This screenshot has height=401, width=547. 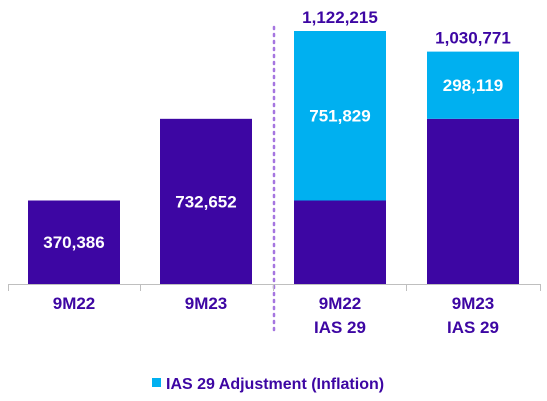 What do you see at coordinates (74, 303) in the screenshot?
I see `category-label-1-line-1: 9M22` at bounding box center [74, 303].